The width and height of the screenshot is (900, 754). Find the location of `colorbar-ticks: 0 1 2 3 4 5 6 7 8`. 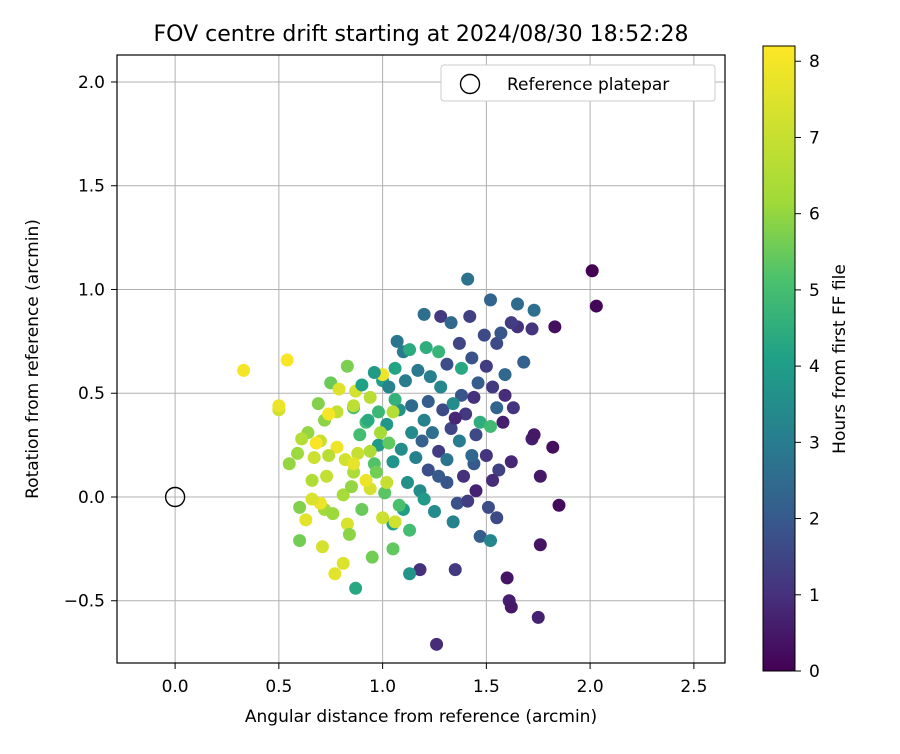

colorbar-ticks: 0 1 2 3 4 5 6 7 8 is located at coordinates (807, 367).